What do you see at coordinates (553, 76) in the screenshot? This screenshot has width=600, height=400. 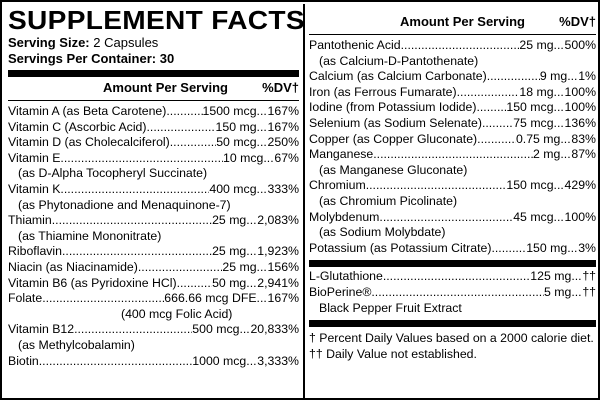 I see `nutrient-amount: 9 mg` at bounding box center [553, 76].